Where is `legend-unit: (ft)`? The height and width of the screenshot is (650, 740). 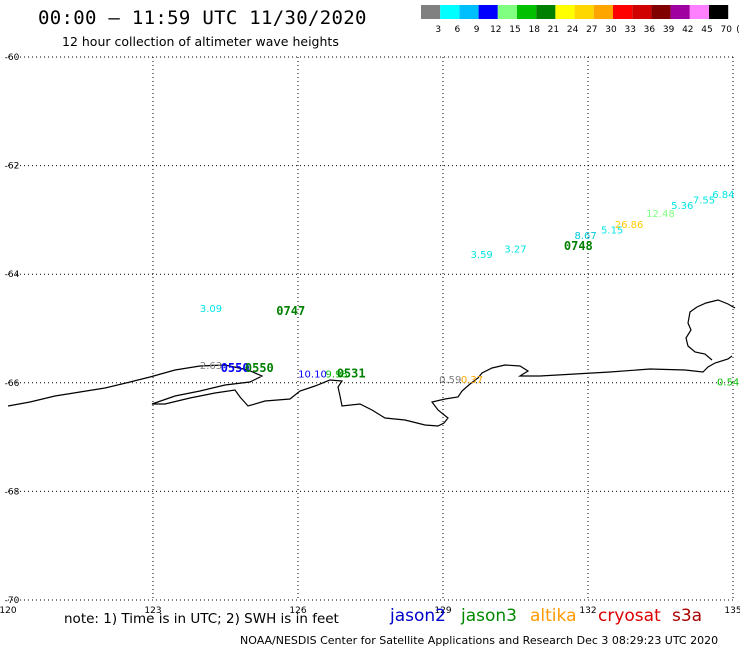
legend-unit: (ft) is located at coordinates (738, 30).